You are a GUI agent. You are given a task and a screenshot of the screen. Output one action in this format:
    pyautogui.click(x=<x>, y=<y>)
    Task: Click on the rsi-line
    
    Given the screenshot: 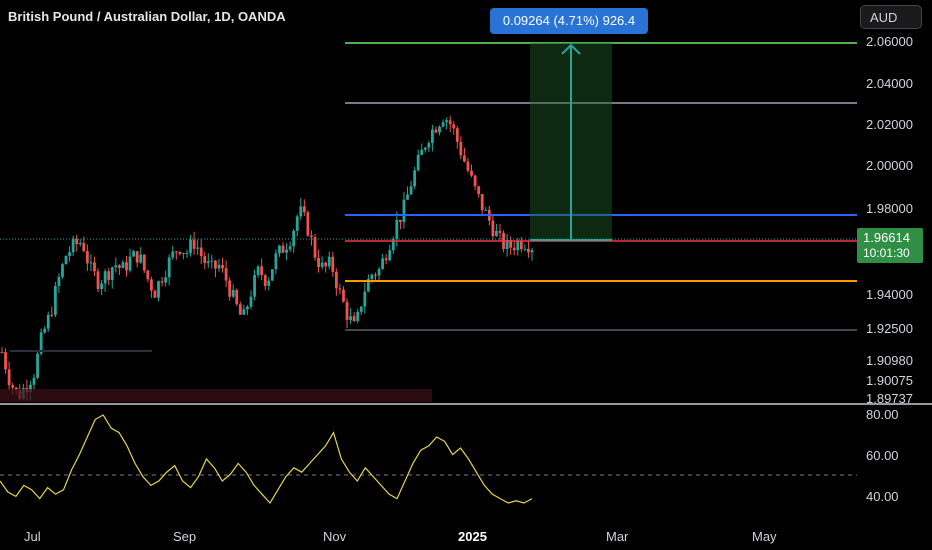 What is the action you would take?
    pyautogui.click(x=266, y=459)
    